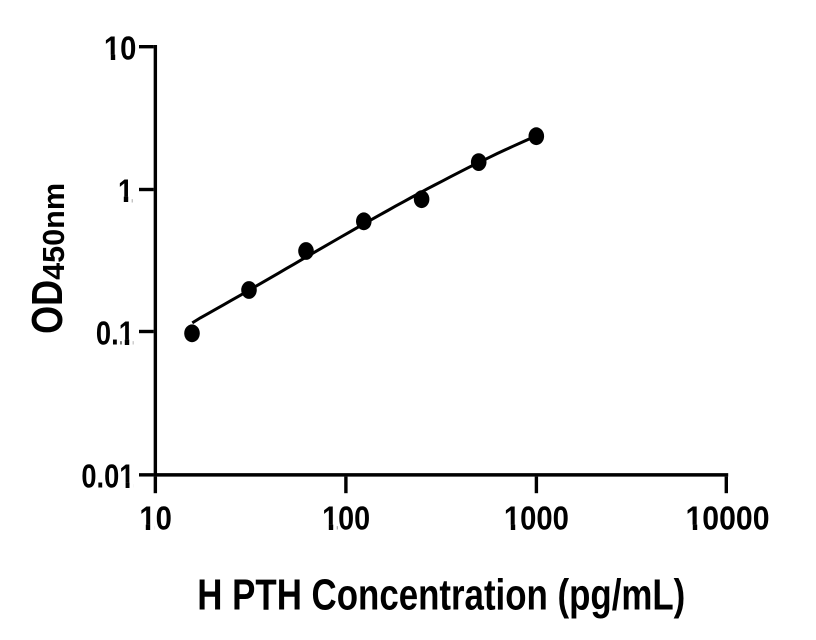 Image resolution: width=816 pixels, height=640 pixels. What do you see at coordinates (441, 595) in the screenshot?
I see `svg-text: H PTH Concentration (pg/mL)` at bounding box center [441, 595].